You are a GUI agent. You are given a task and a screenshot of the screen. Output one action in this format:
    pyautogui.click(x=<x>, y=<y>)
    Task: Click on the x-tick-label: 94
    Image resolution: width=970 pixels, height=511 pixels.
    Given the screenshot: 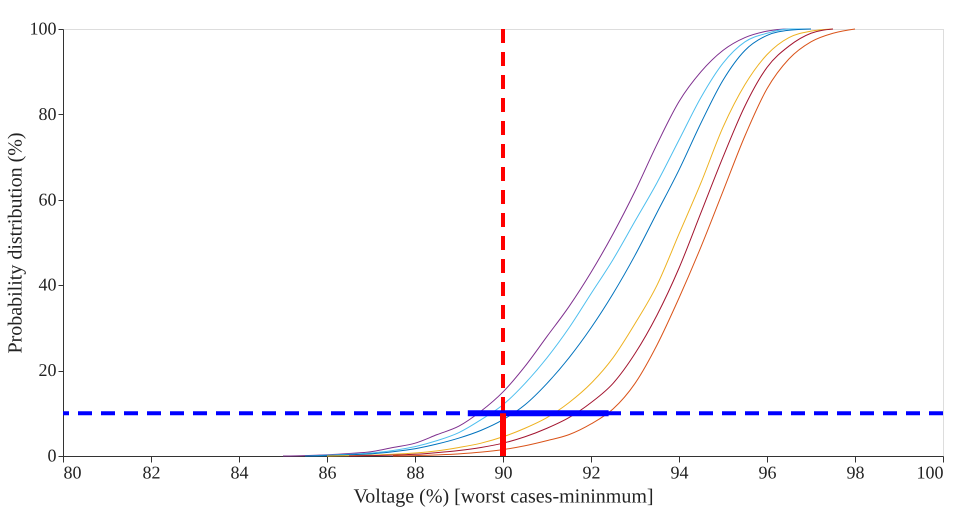 What is the action you would take?
    pyautogui.click(x=679, y=472)
    